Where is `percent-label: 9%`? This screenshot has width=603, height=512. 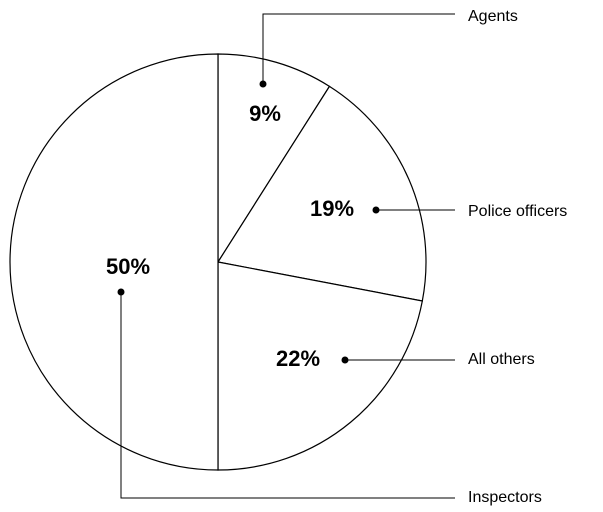
percent-label: 9% is located at coordinates (265, 113).